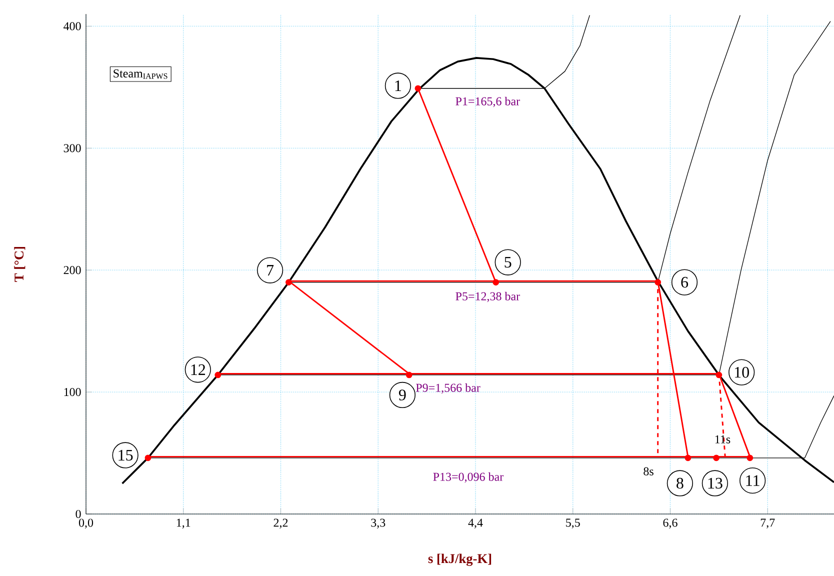  Describe the element at coordinates (20, 264) in the screenshot. I see `y-axis-title: T [°C]` at that location.